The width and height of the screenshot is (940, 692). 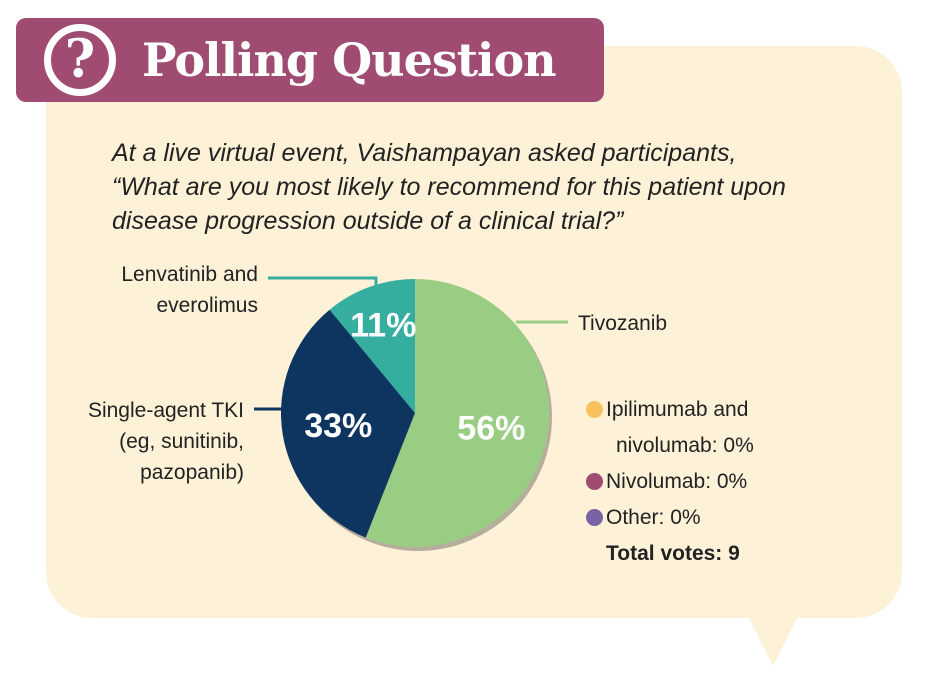 I want to click on legend-label: nivolumab: 0%, so click(x=685, y=445).